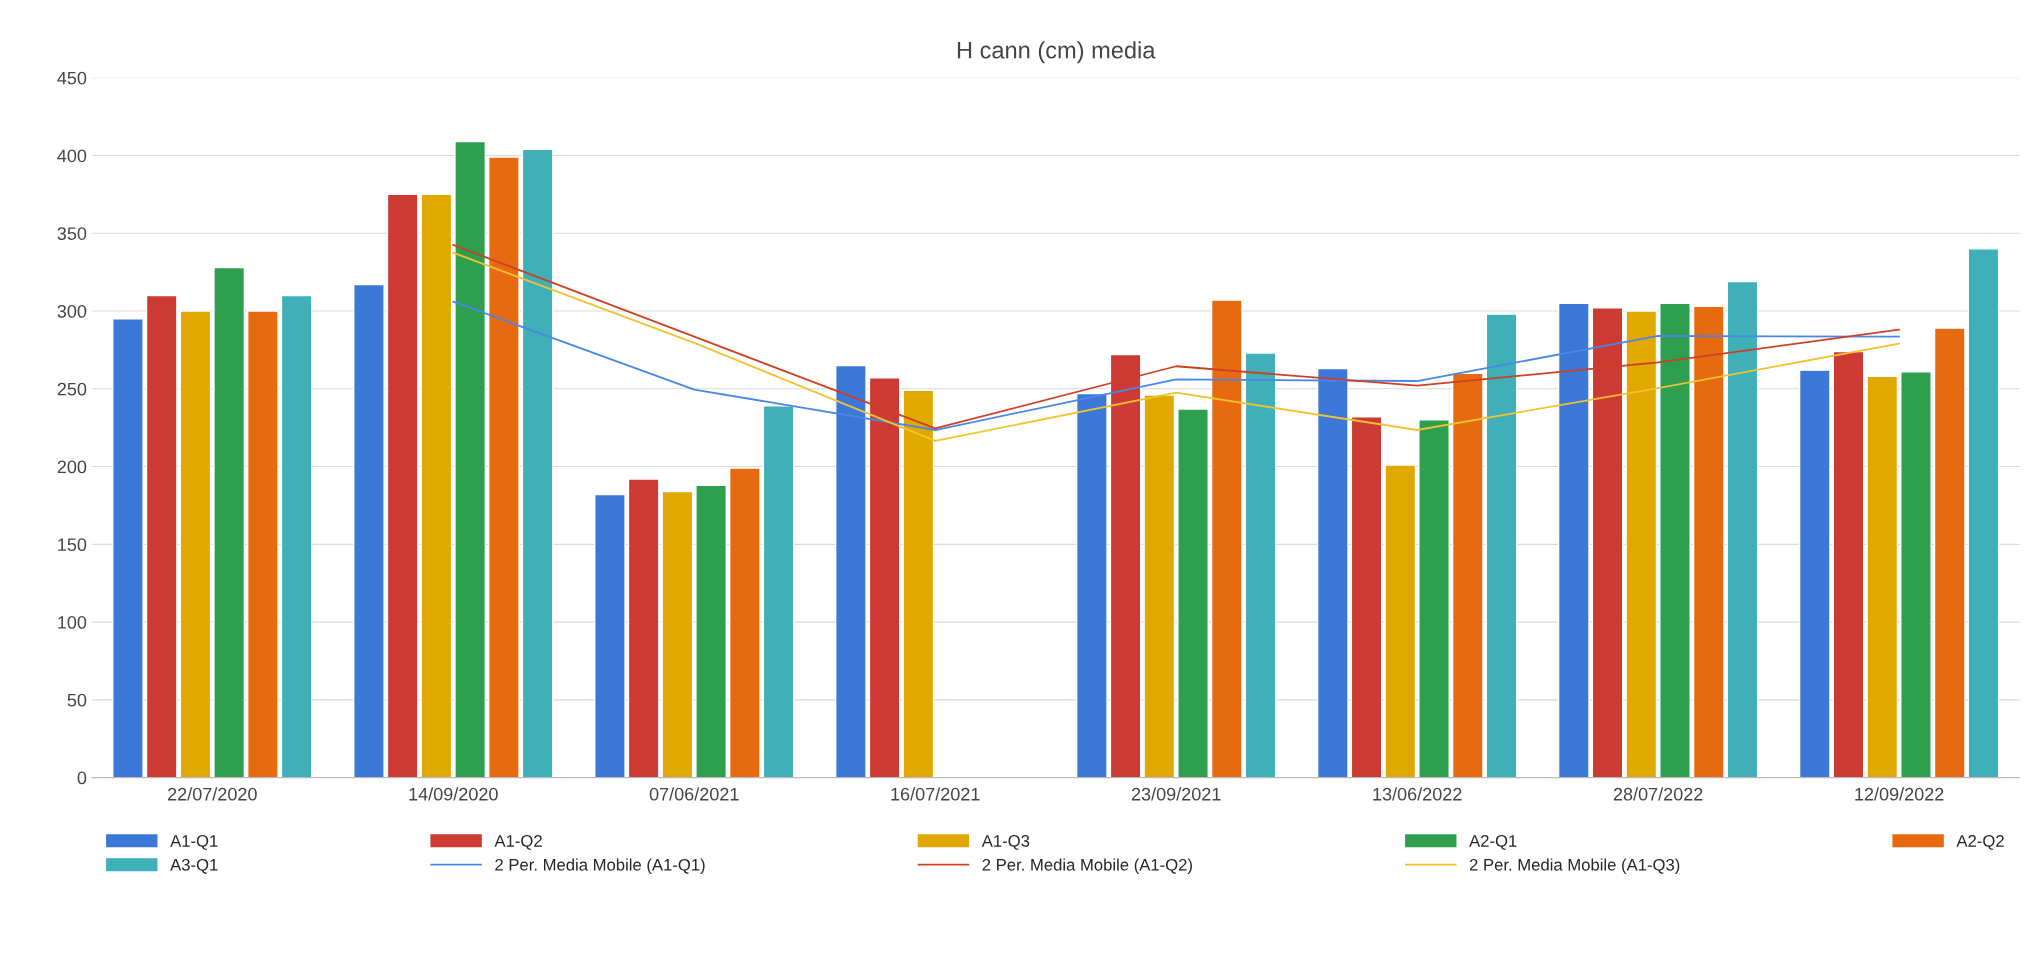 This screenshot has height=972, width=2040. What do you see at coordinates (82, 778) in the screenshot?
I see `y-tick-label: 0` at bounding box center [82, 778].